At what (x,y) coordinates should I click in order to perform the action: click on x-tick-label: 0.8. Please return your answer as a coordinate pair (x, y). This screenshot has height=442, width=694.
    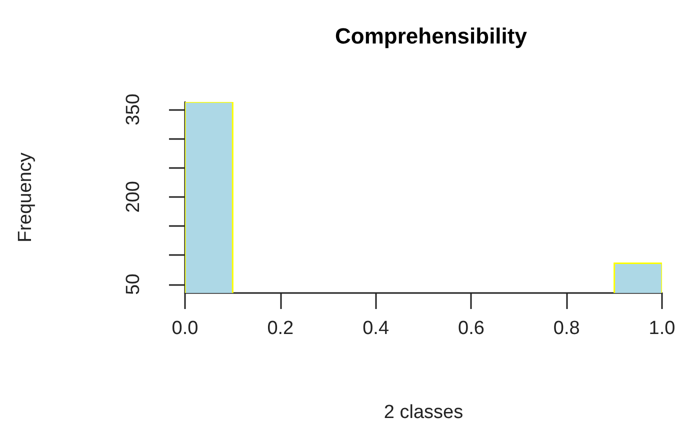
    Looking at the image, I should click on (566, 328).